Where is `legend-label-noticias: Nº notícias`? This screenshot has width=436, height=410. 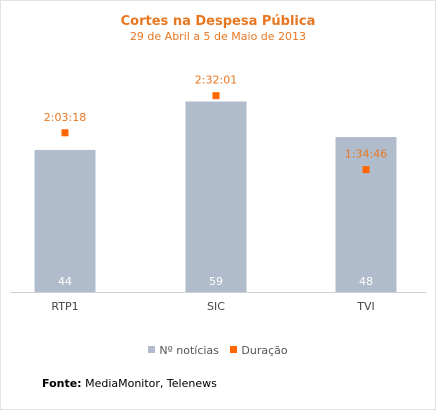 legend-label-noticias: Nº notícias is located at coordinates (189, 350).